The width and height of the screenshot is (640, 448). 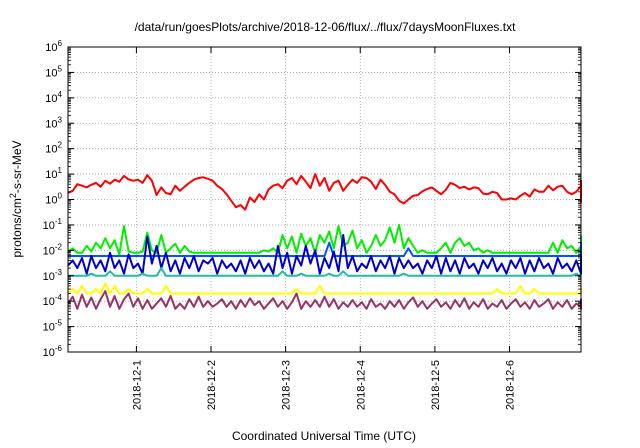 I want to click on y-tick-label-exponent: -5, so click(x=59, y=323).